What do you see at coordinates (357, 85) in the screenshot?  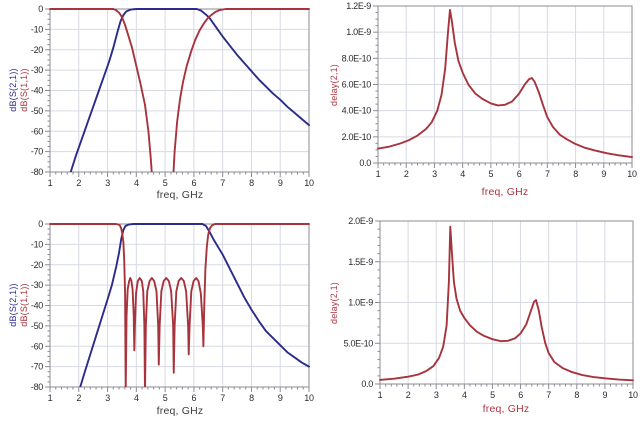 I see `svg-text: 6.0E-10` at bounding box center [357, 85].